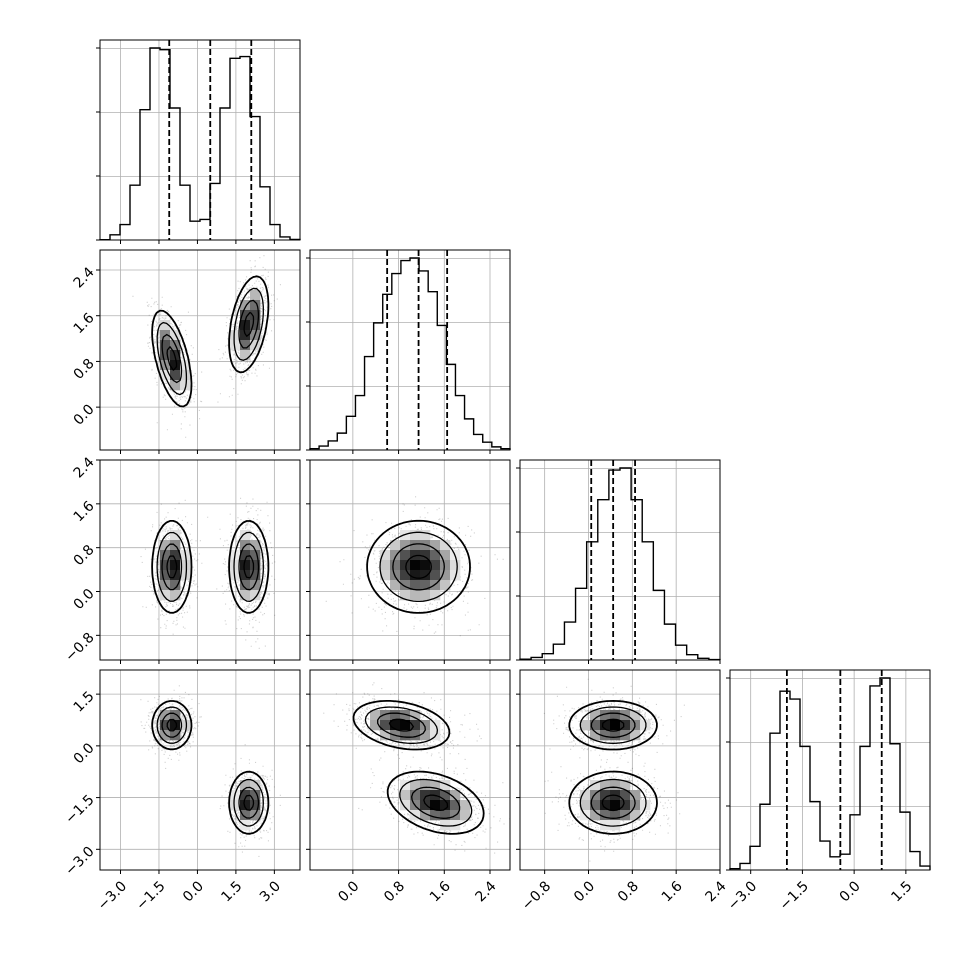 Image resolution: width=970 pixels, height=974 pixels. Describe the element at coordinates (150, 895) in the screenshot. I see `x-tick-label: −1.5` at that location.